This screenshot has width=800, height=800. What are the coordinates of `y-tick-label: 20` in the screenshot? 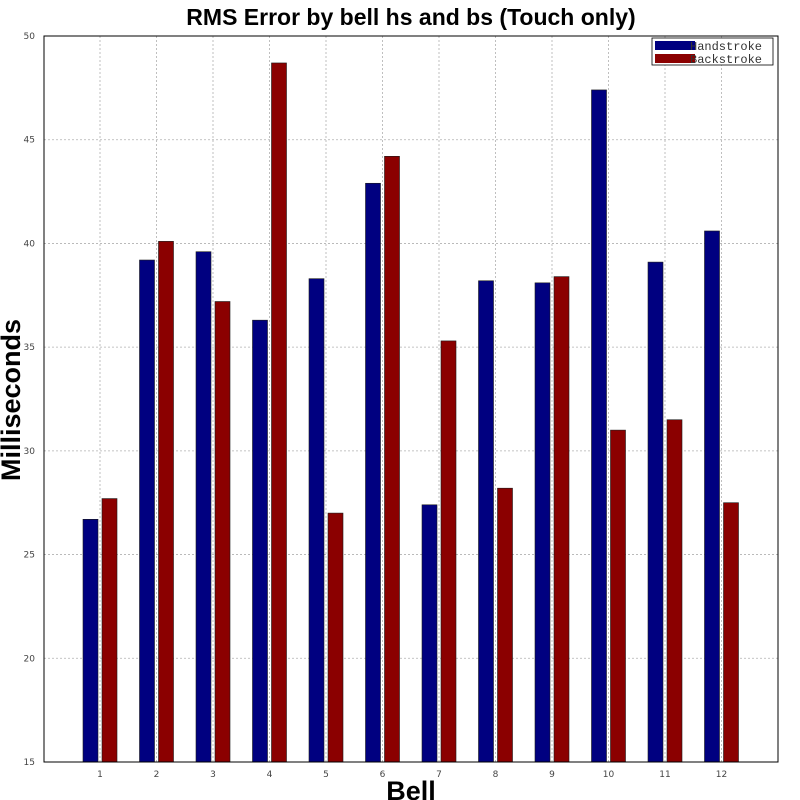 It's located at (30, 659).